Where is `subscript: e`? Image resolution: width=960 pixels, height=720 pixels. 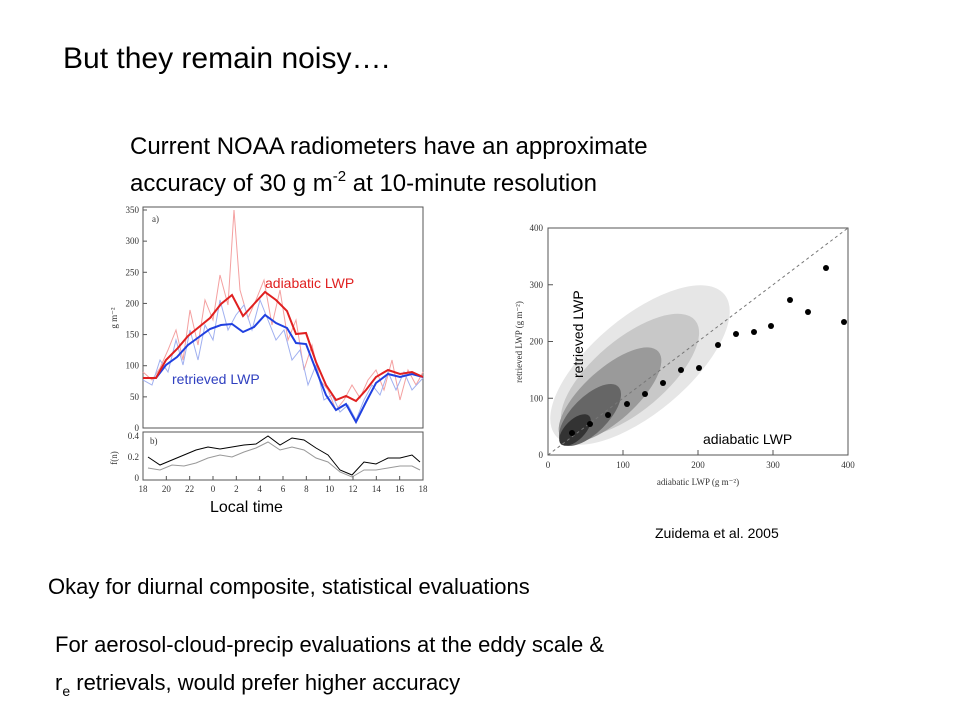 subscript: e is located at coordinates (66, 691).